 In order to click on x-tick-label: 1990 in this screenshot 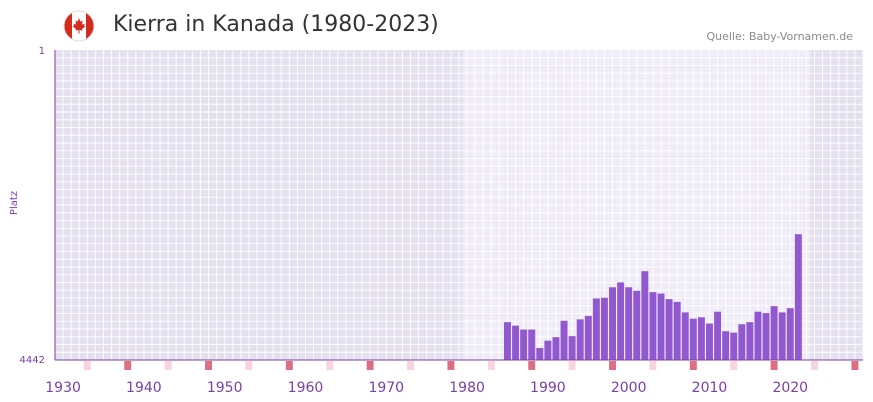, I will do `click(548, 388)`.